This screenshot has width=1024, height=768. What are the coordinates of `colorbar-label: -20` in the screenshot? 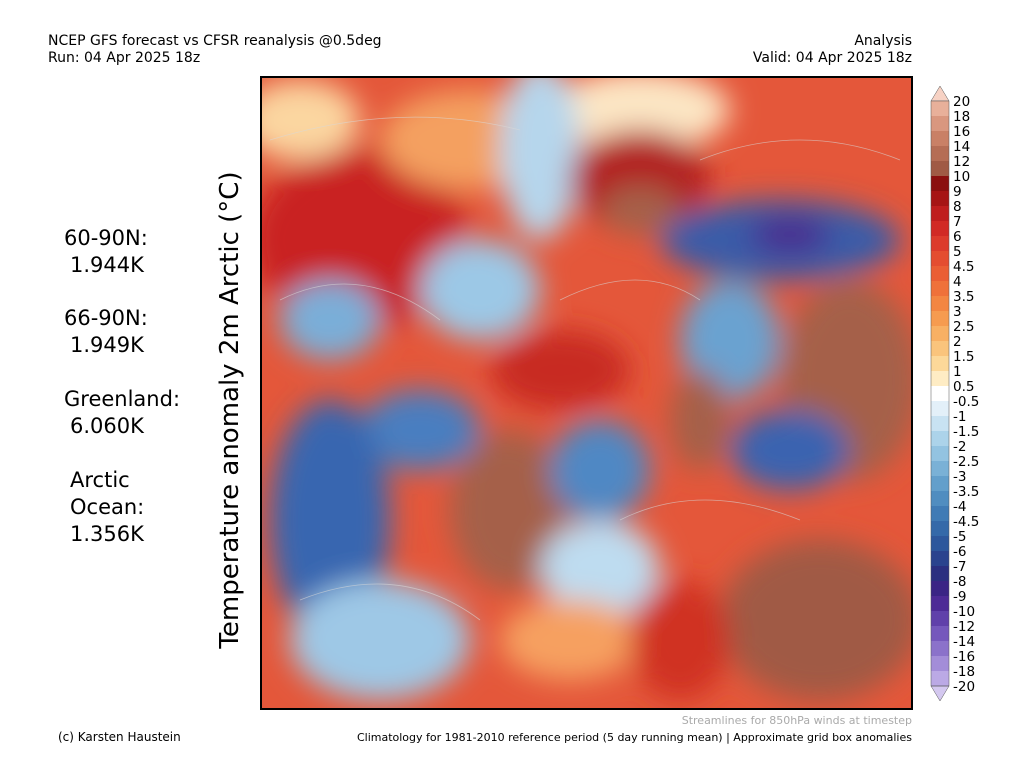 It's located at (964, 687).